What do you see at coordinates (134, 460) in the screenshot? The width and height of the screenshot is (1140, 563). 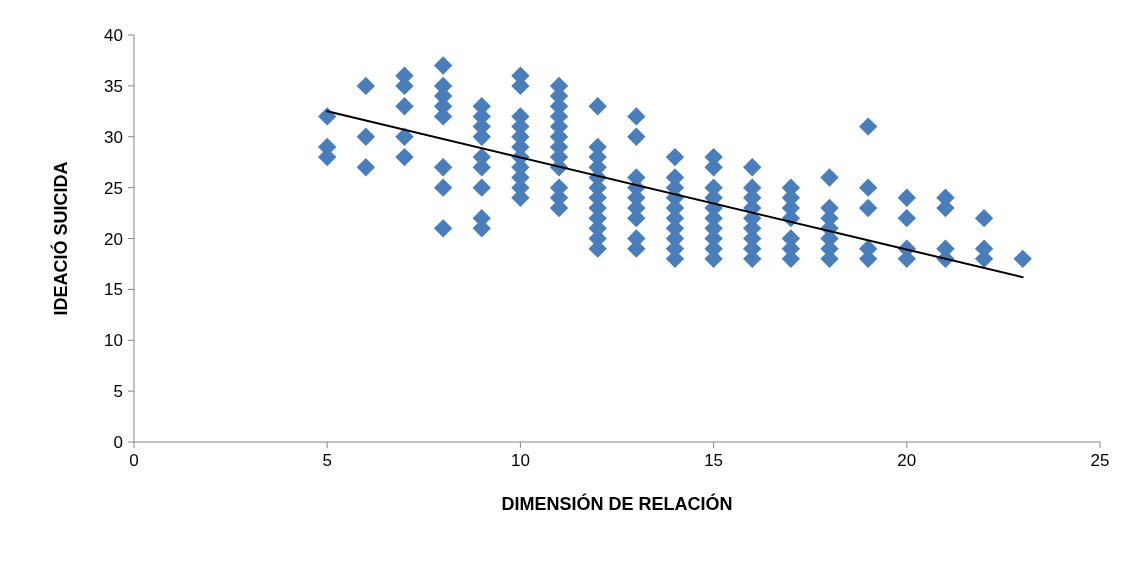 I see `x-tick-label: 0` at bounding box center [134, 460].